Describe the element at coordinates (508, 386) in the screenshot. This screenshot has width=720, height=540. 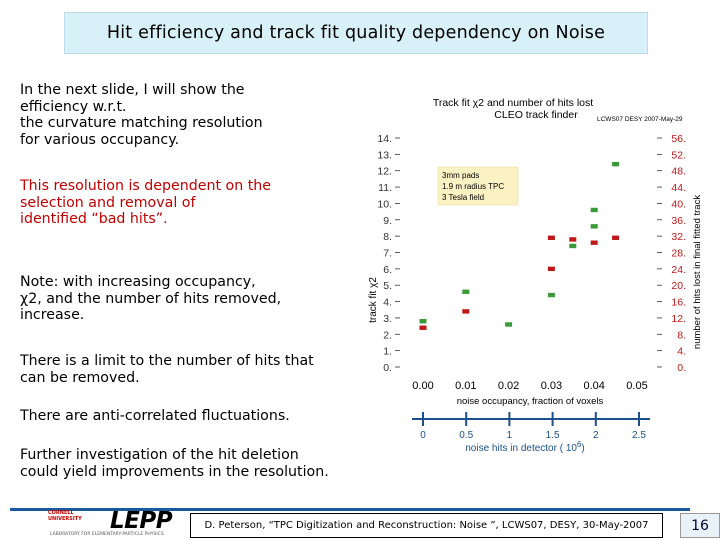
I see `x-tick-label: 0.02` at that location.